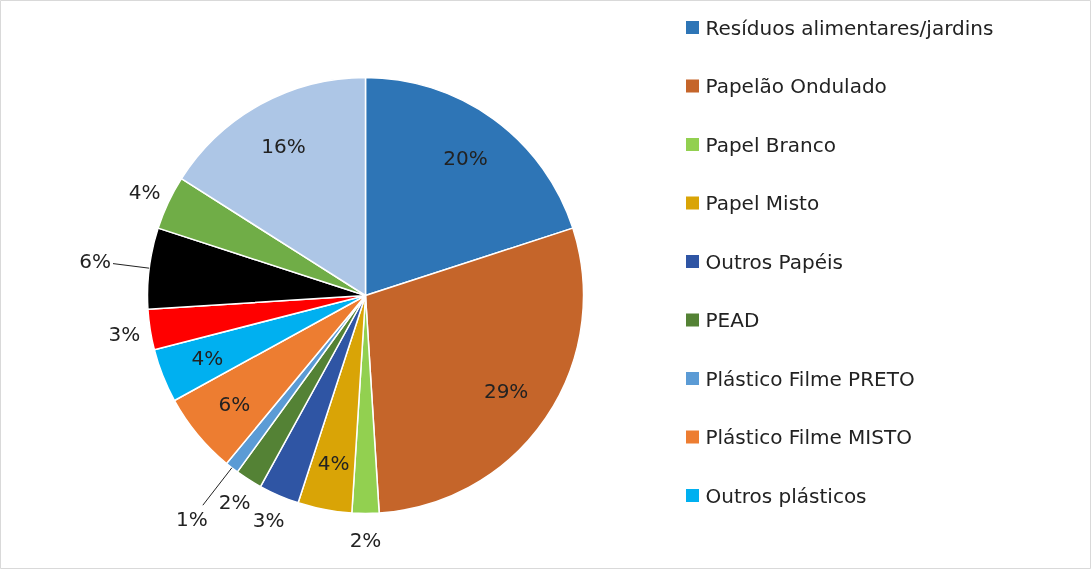 This screenshot has height=569, width=1091. What do you see at coordinates (770, 144) in the screenshot?
I see `legend-label: Papel Branco` at bounding box center [770, 144].